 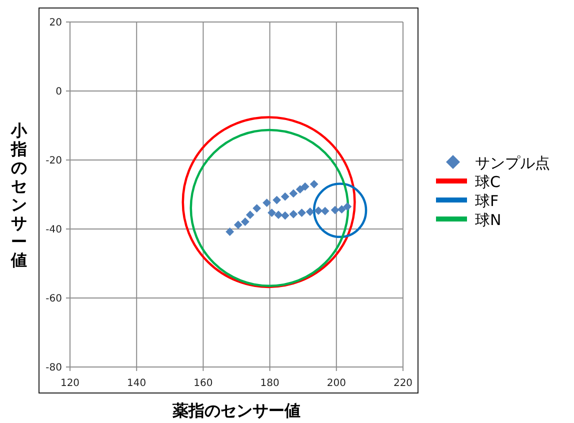 What do you see at coordinates (136, 383) in the screenshot?
I see `x-tick-label: 140` at bounding box center [136, 383].